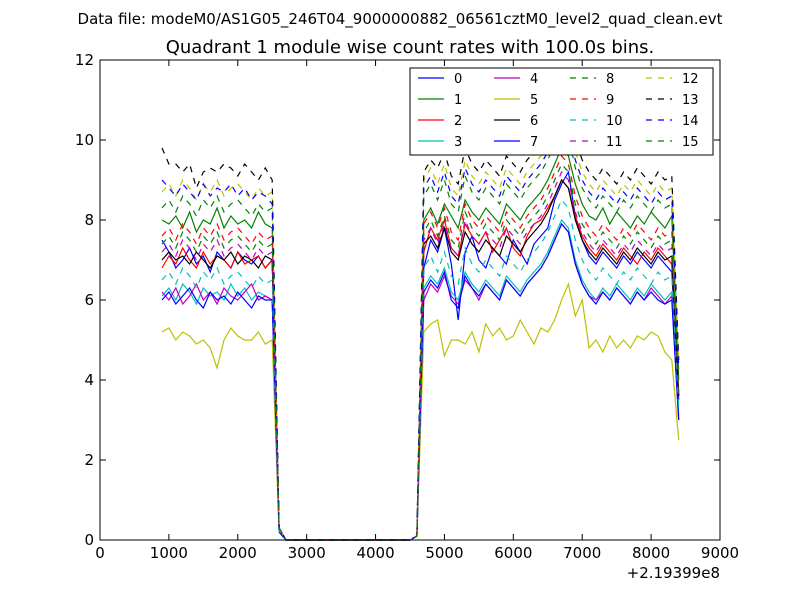 Image resolution: width=800 pixels, height=600 pixels. Describe the element at coordinates (458, 142) in the screenshot. I see `legend-label-3: 3` at that location.